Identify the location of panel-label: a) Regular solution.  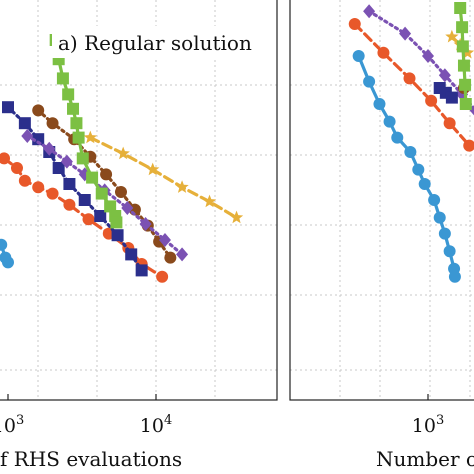
(155, 43).